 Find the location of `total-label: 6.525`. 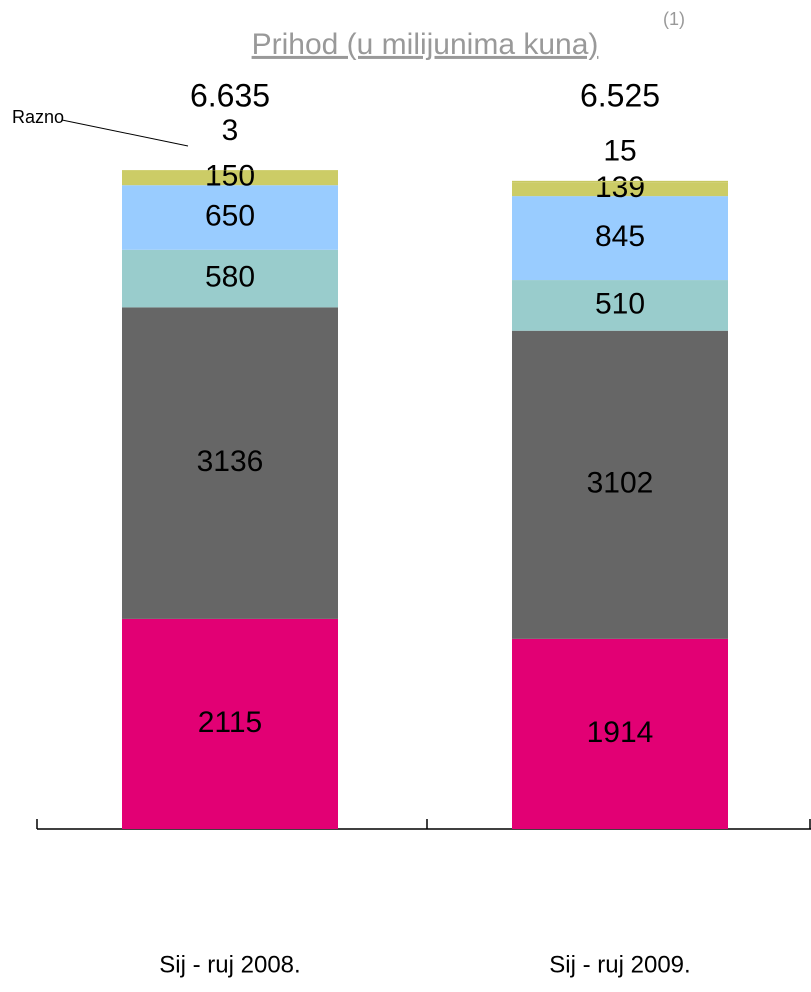

total-label: 6.525 is located at coordinates (620, 95).